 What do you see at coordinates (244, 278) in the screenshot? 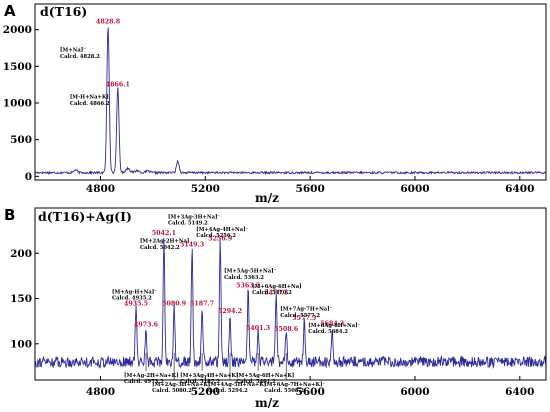
I see `annotation-line: Calcd. 5363.2` at bounding box center [244, 278].